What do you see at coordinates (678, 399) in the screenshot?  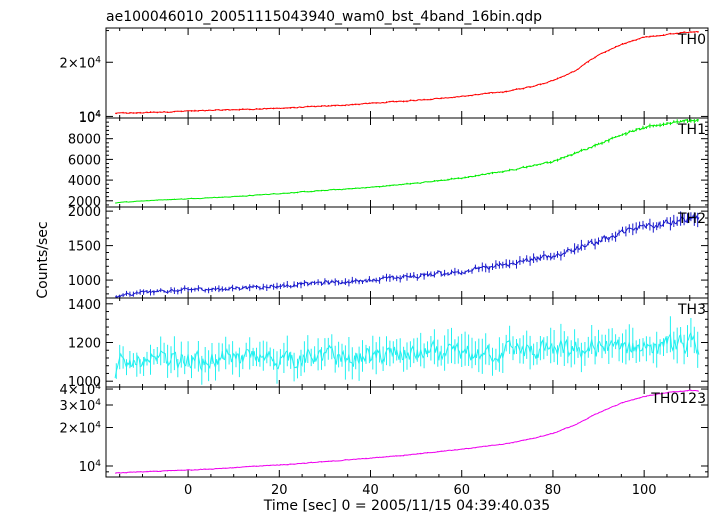 I see `panel-label: TH0123` at bounding box center [678, 399].